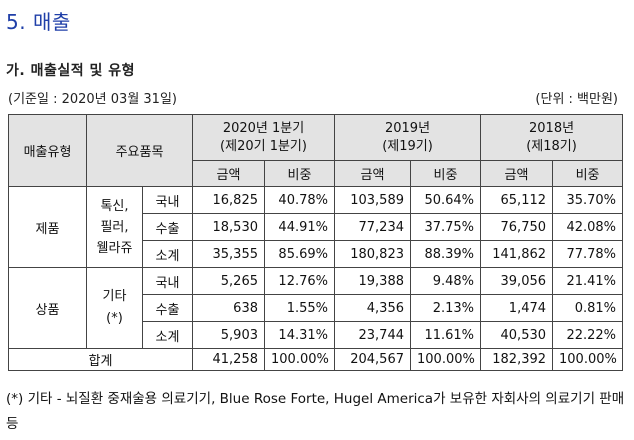  What do you see at coordinates (114, 308) in the screenshot?
I see `products-cell: 기타 (*)` at bounding box center [114, 308].